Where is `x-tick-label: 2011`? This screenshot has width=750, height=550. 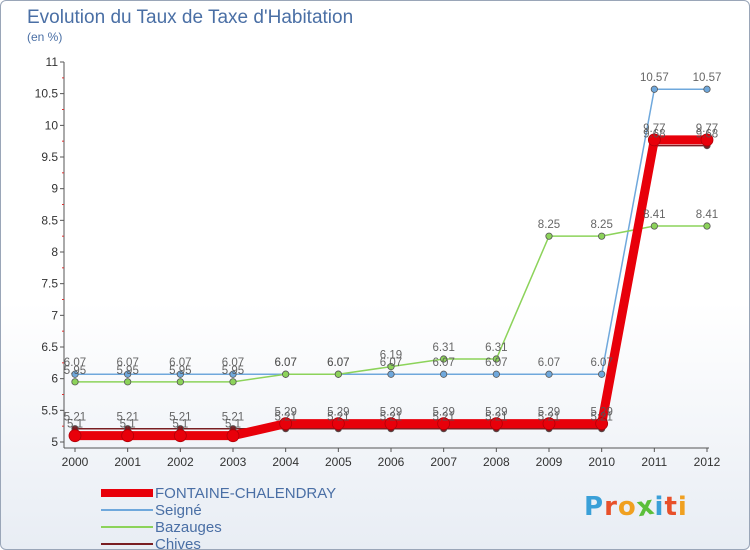 x-tick-label: 2011 is located at coordinates (654, 462).